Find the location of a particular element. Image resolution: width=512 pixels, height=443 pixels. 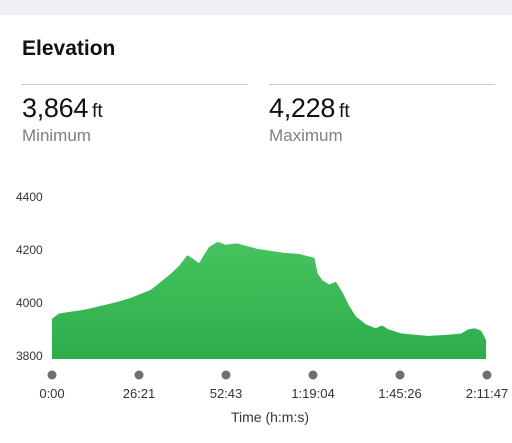

minimum-value: 3,864 is located at coordinates (55, 108).